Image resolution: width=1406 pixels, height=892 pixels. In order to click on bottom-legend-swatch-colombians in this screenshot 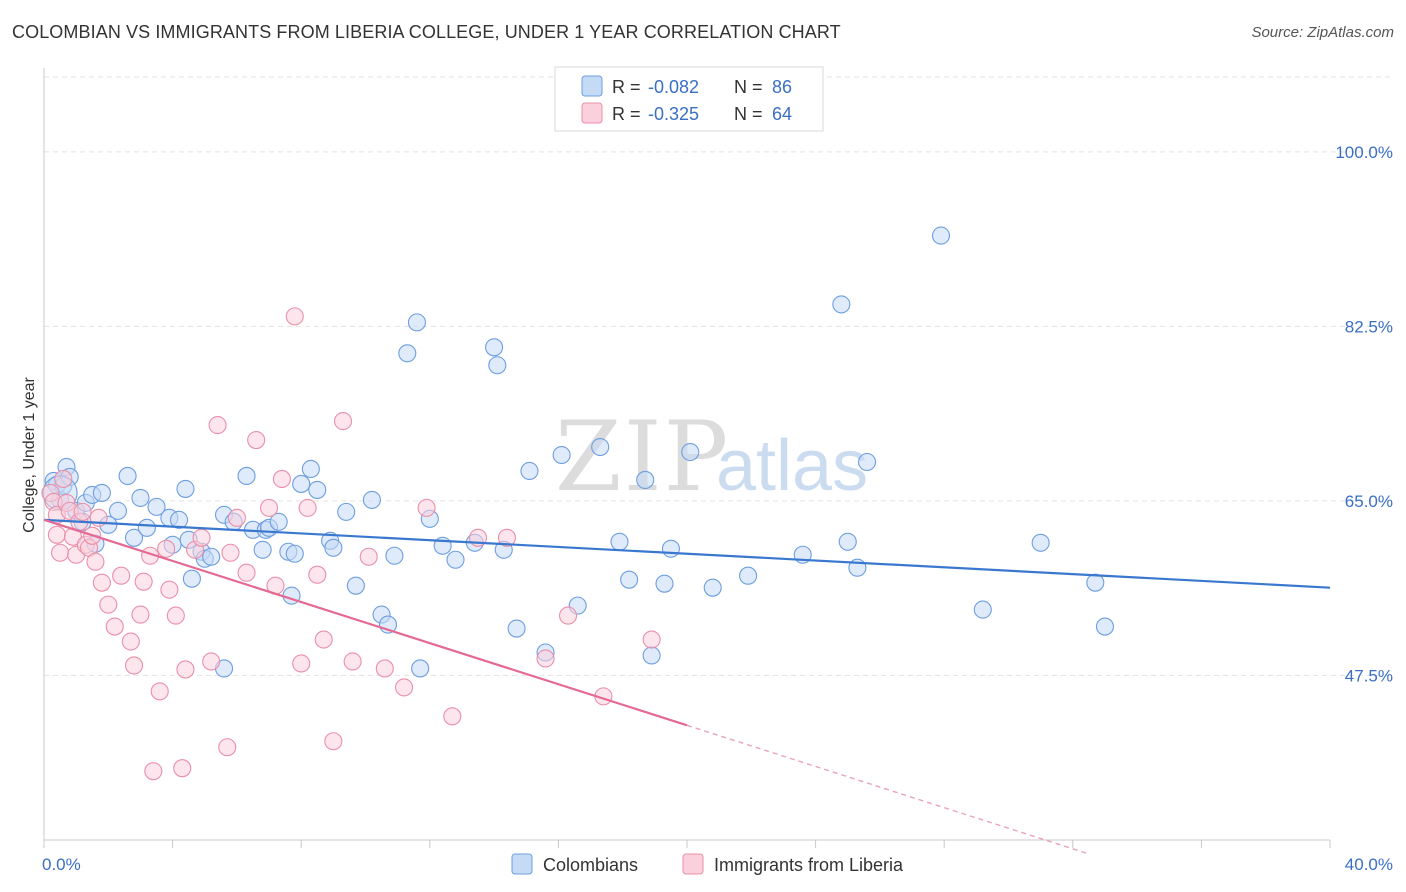, I will do `click(522, 864)`.